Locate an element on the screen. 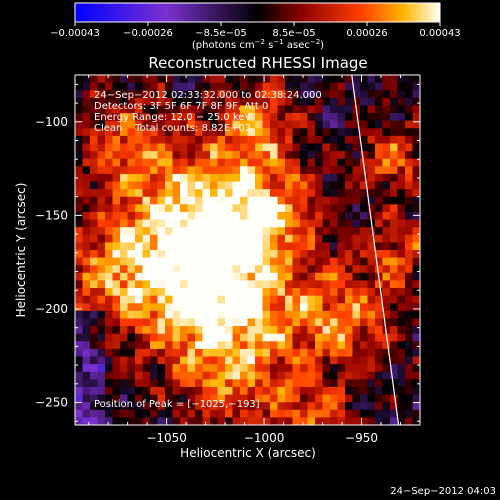  footer-timestamp: 24−Sep−2012 04:03 is located at coordinates (443, 491).